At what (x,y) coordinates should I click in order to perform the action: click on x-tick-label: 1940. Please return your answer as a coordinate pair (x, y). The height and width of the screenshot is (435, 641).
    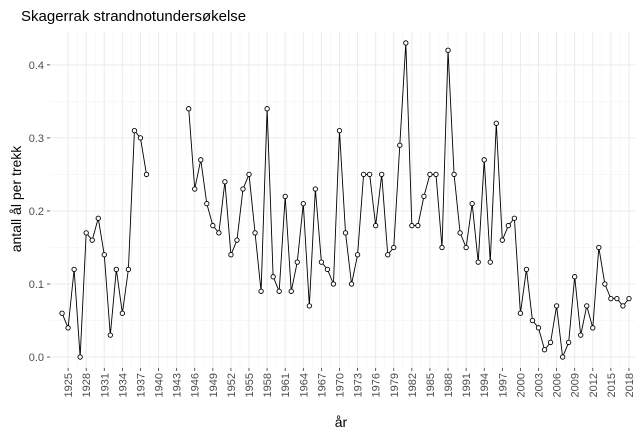
    Looking at the image, I should click on (160, 385).